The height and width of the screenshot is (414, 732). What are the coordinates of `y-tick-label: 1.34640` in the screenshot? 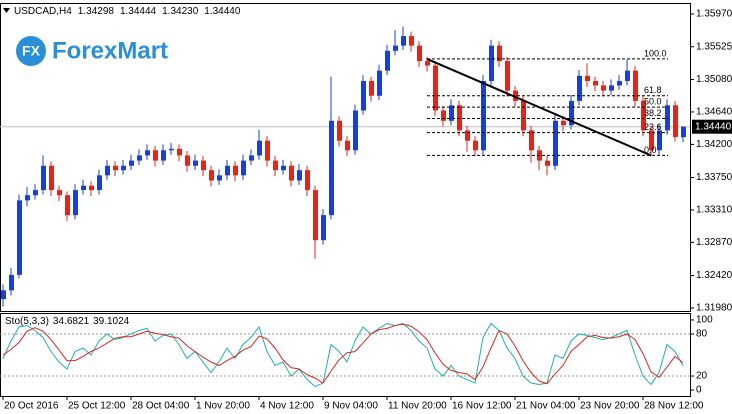 It's located at (714, 112).